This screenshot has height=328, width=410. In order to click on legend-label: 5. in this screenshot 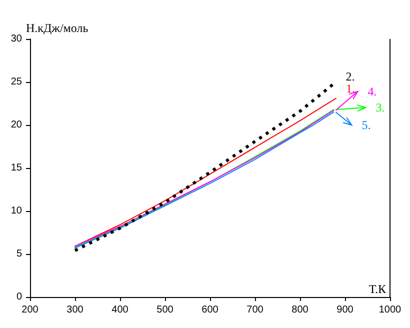, I will do `click(366, 125)`.